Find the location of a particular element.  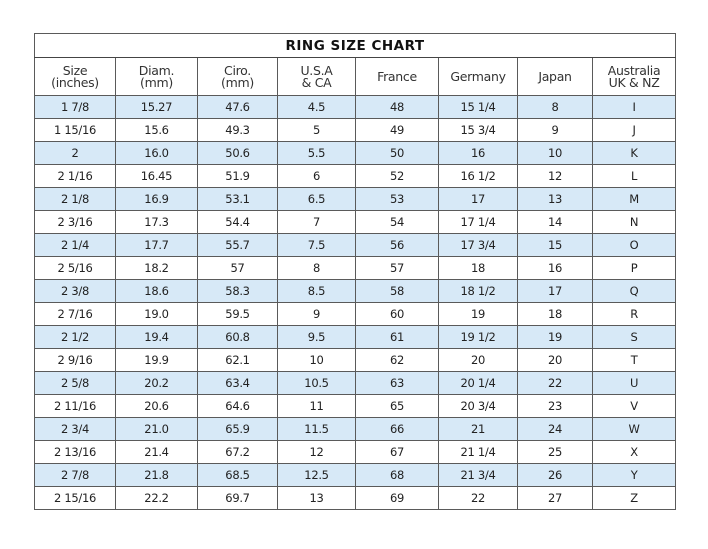

cell-australia-uk-nz: J is located at coordinates (634, 130).